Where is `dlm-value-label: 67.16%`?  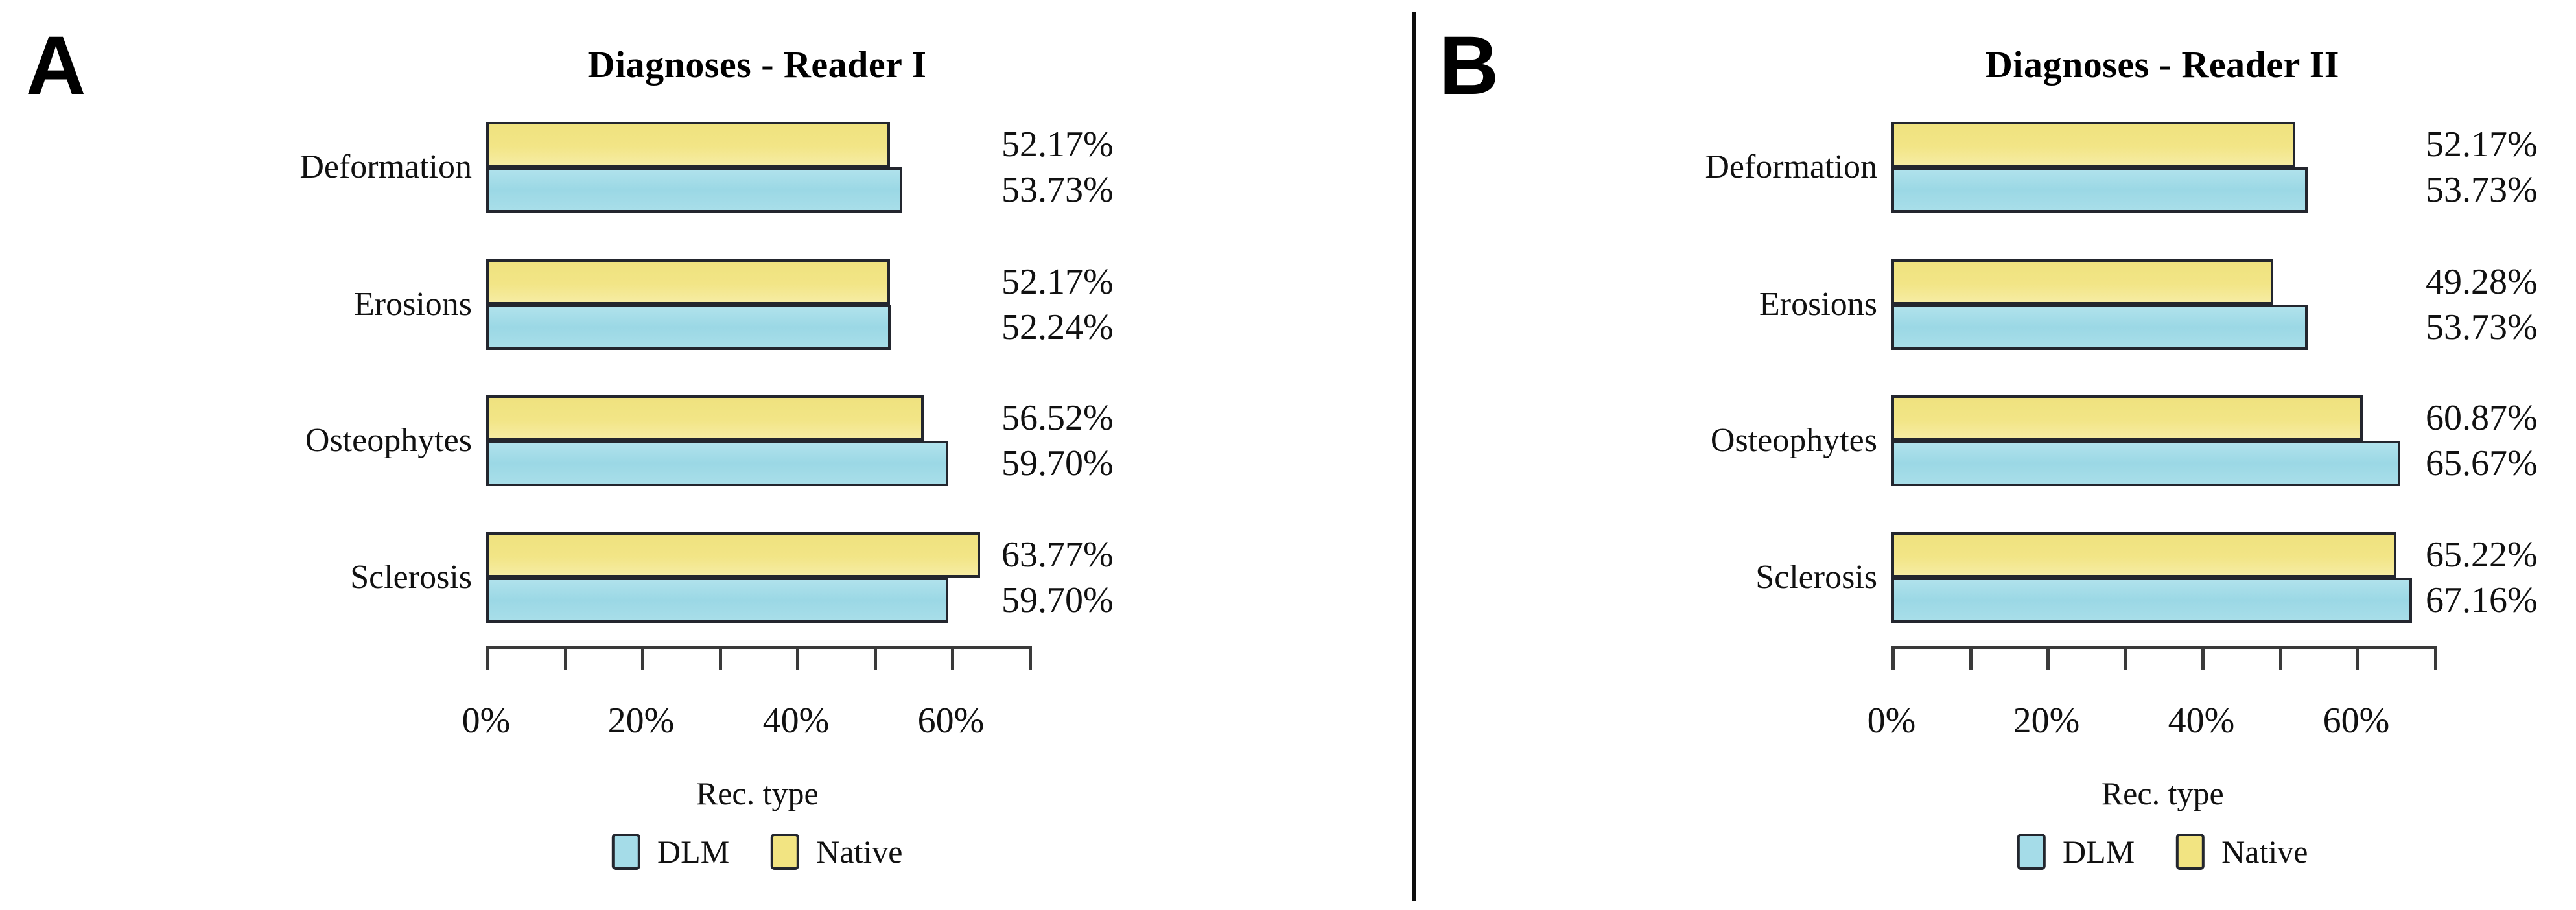 dlm-value-label: 67.16% is located at coordinates (2482, 600).